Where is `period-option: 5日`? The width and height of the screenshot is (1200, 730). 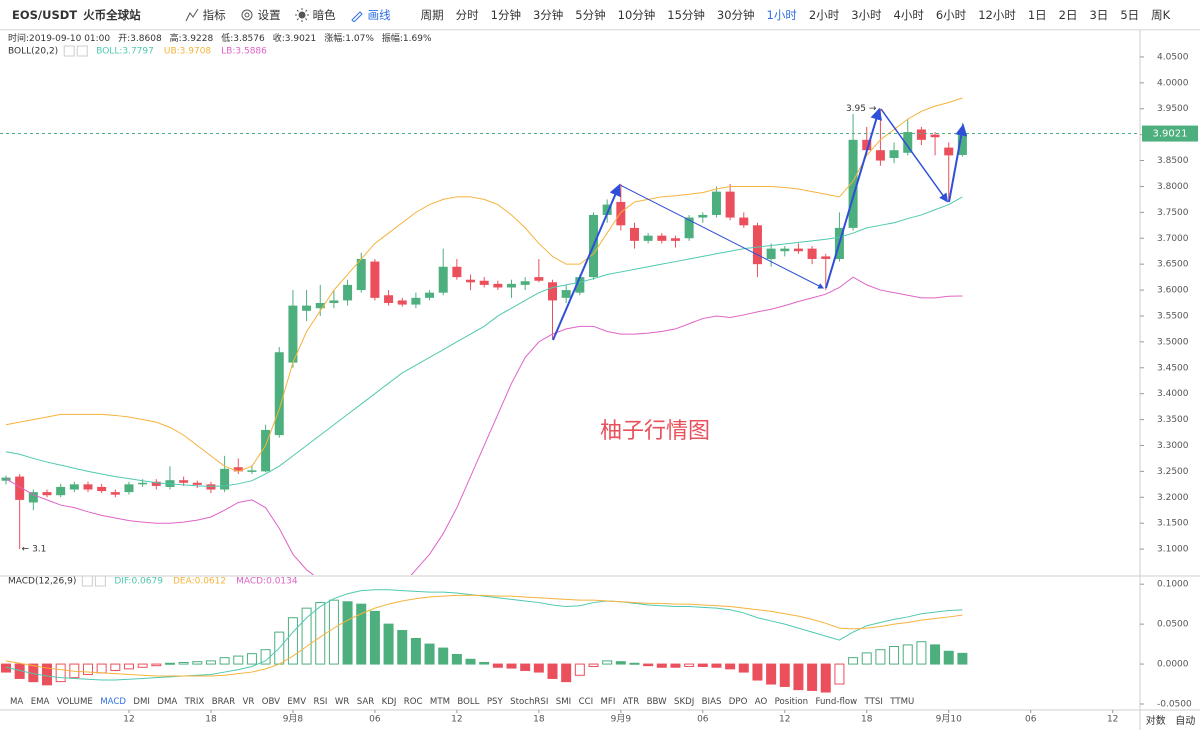 period-option: 5日 is located at coordinates (1130, 14).